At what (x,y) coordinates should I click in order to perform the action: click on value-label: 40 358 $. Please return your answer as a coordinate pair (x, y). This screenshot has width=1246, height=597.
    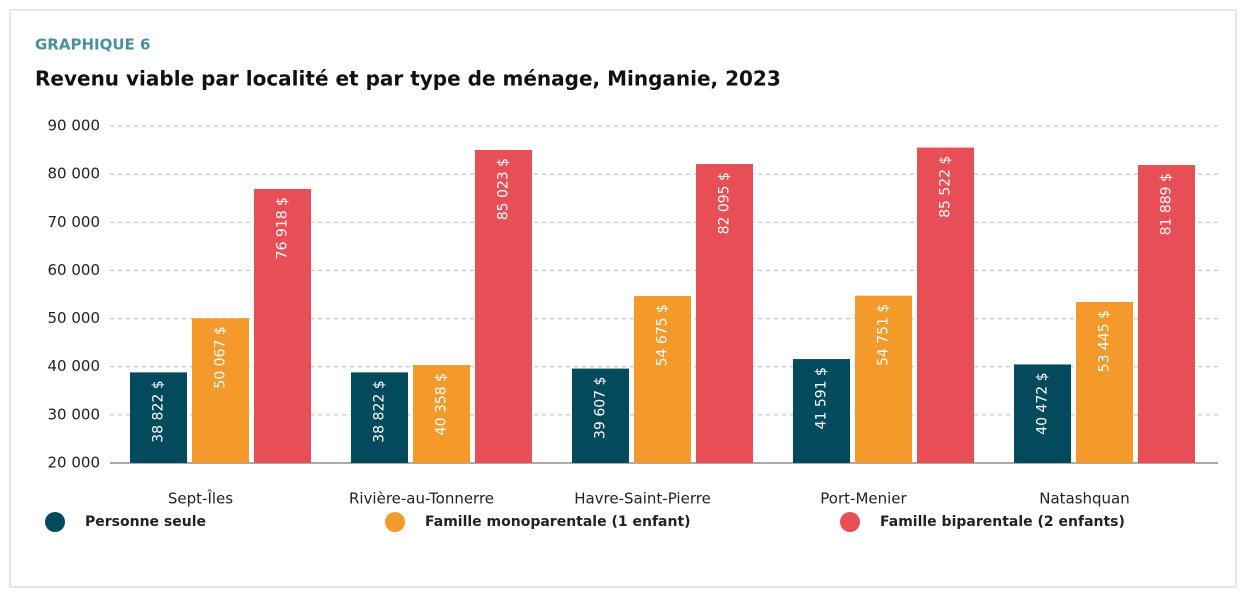
    Looking at the image, I should click on (442, 404).